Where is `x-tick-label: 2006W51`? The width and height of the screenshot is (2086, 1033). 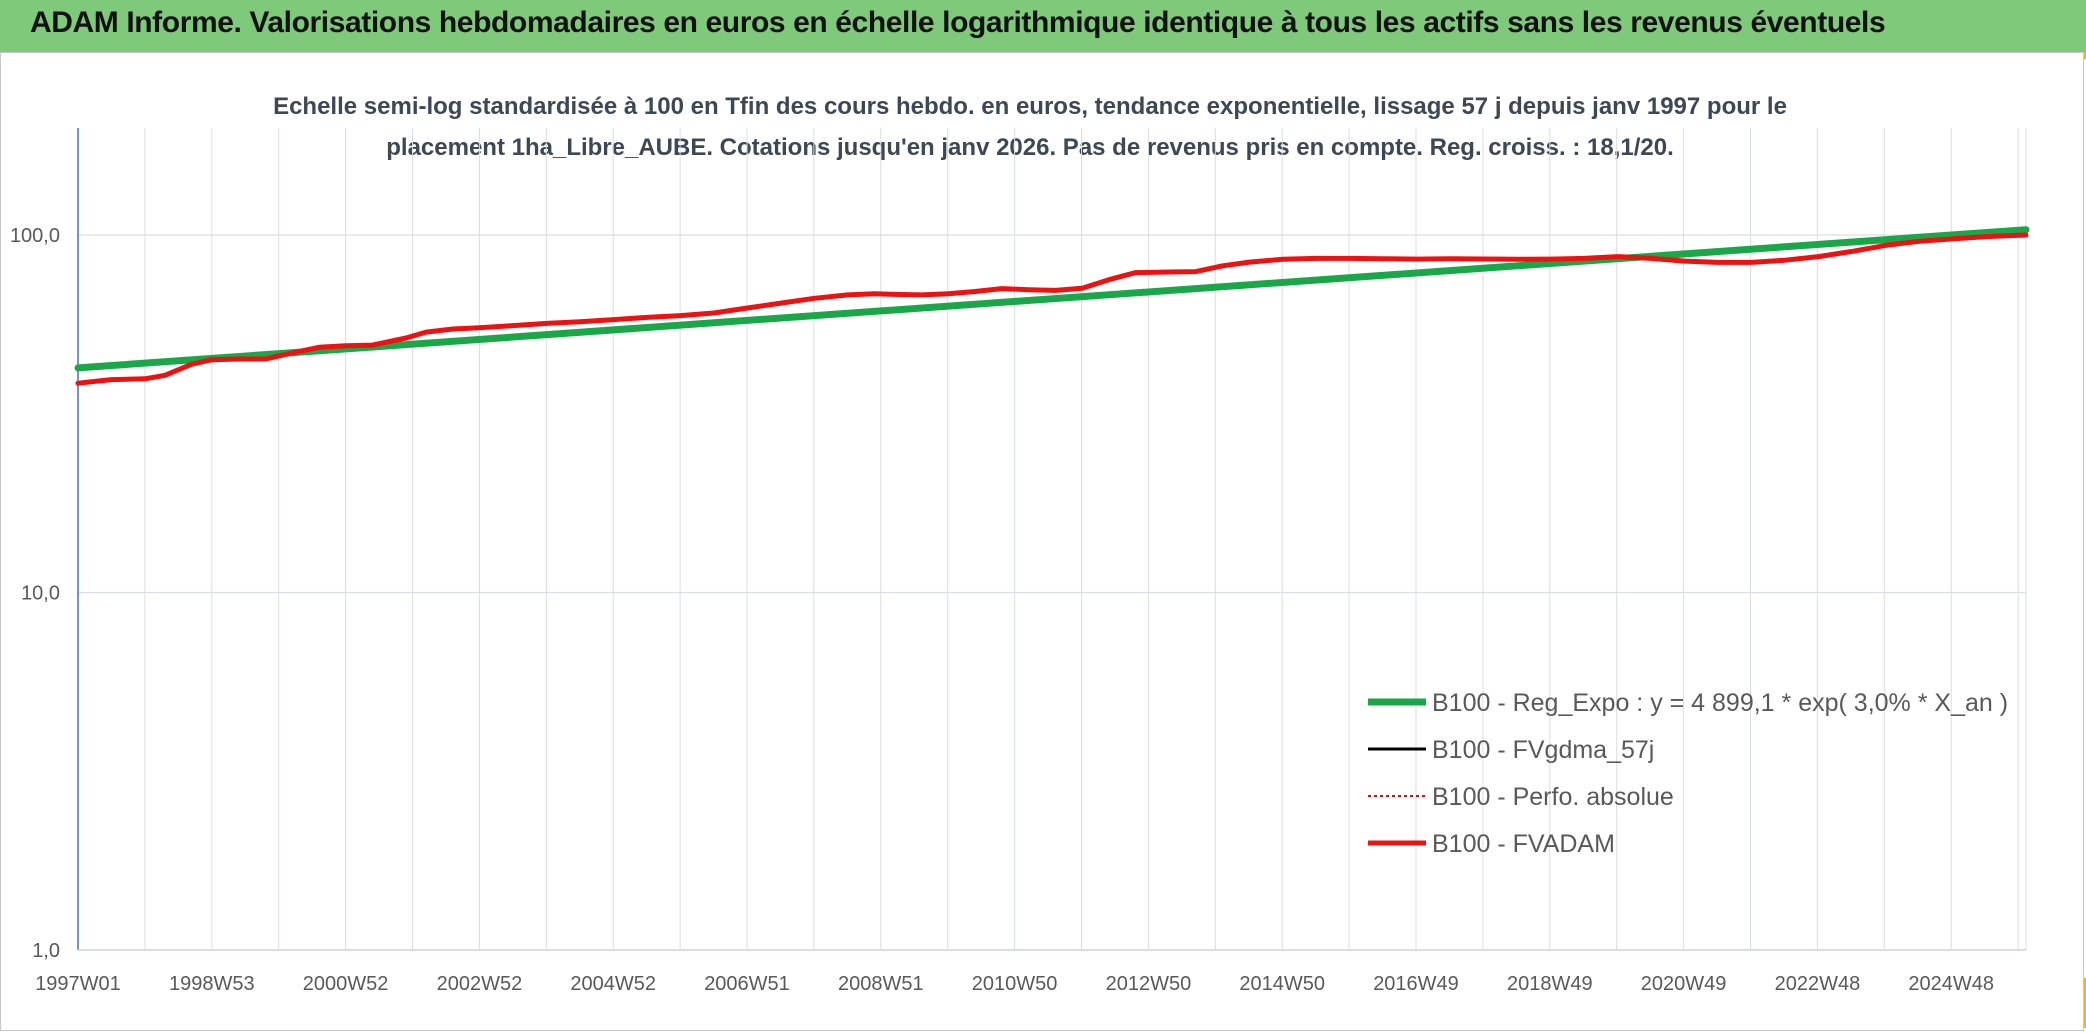 x-tick-label: 2006W51 is located at coordinates (747, 984).